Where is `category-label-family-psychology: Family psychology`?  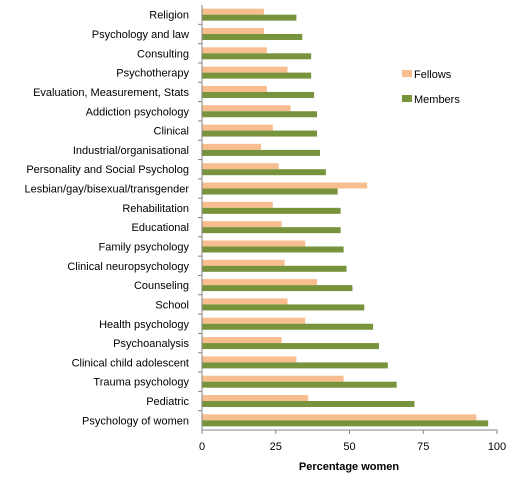 category-label-family-psychology: Family psychology is located at coordinates (144, 247).